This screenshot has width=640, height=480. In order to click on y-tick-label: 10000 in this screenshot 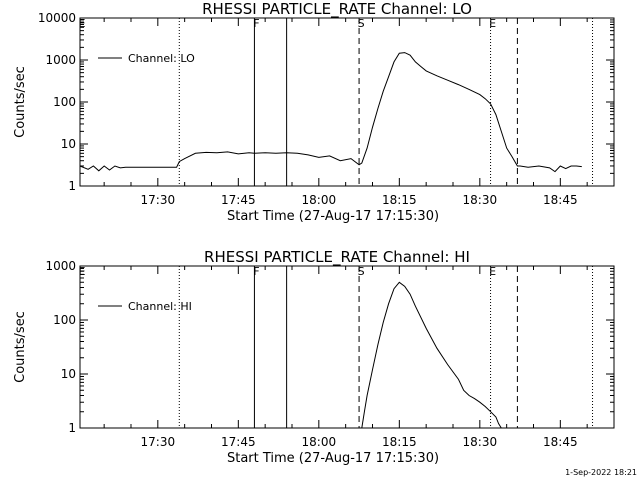, I will do `click(57, 18)`.